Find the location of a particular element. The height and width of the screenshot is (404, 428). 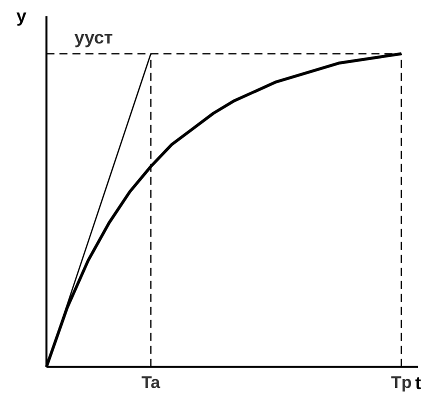

series-label: yуст is located at coordinates (94, 38).